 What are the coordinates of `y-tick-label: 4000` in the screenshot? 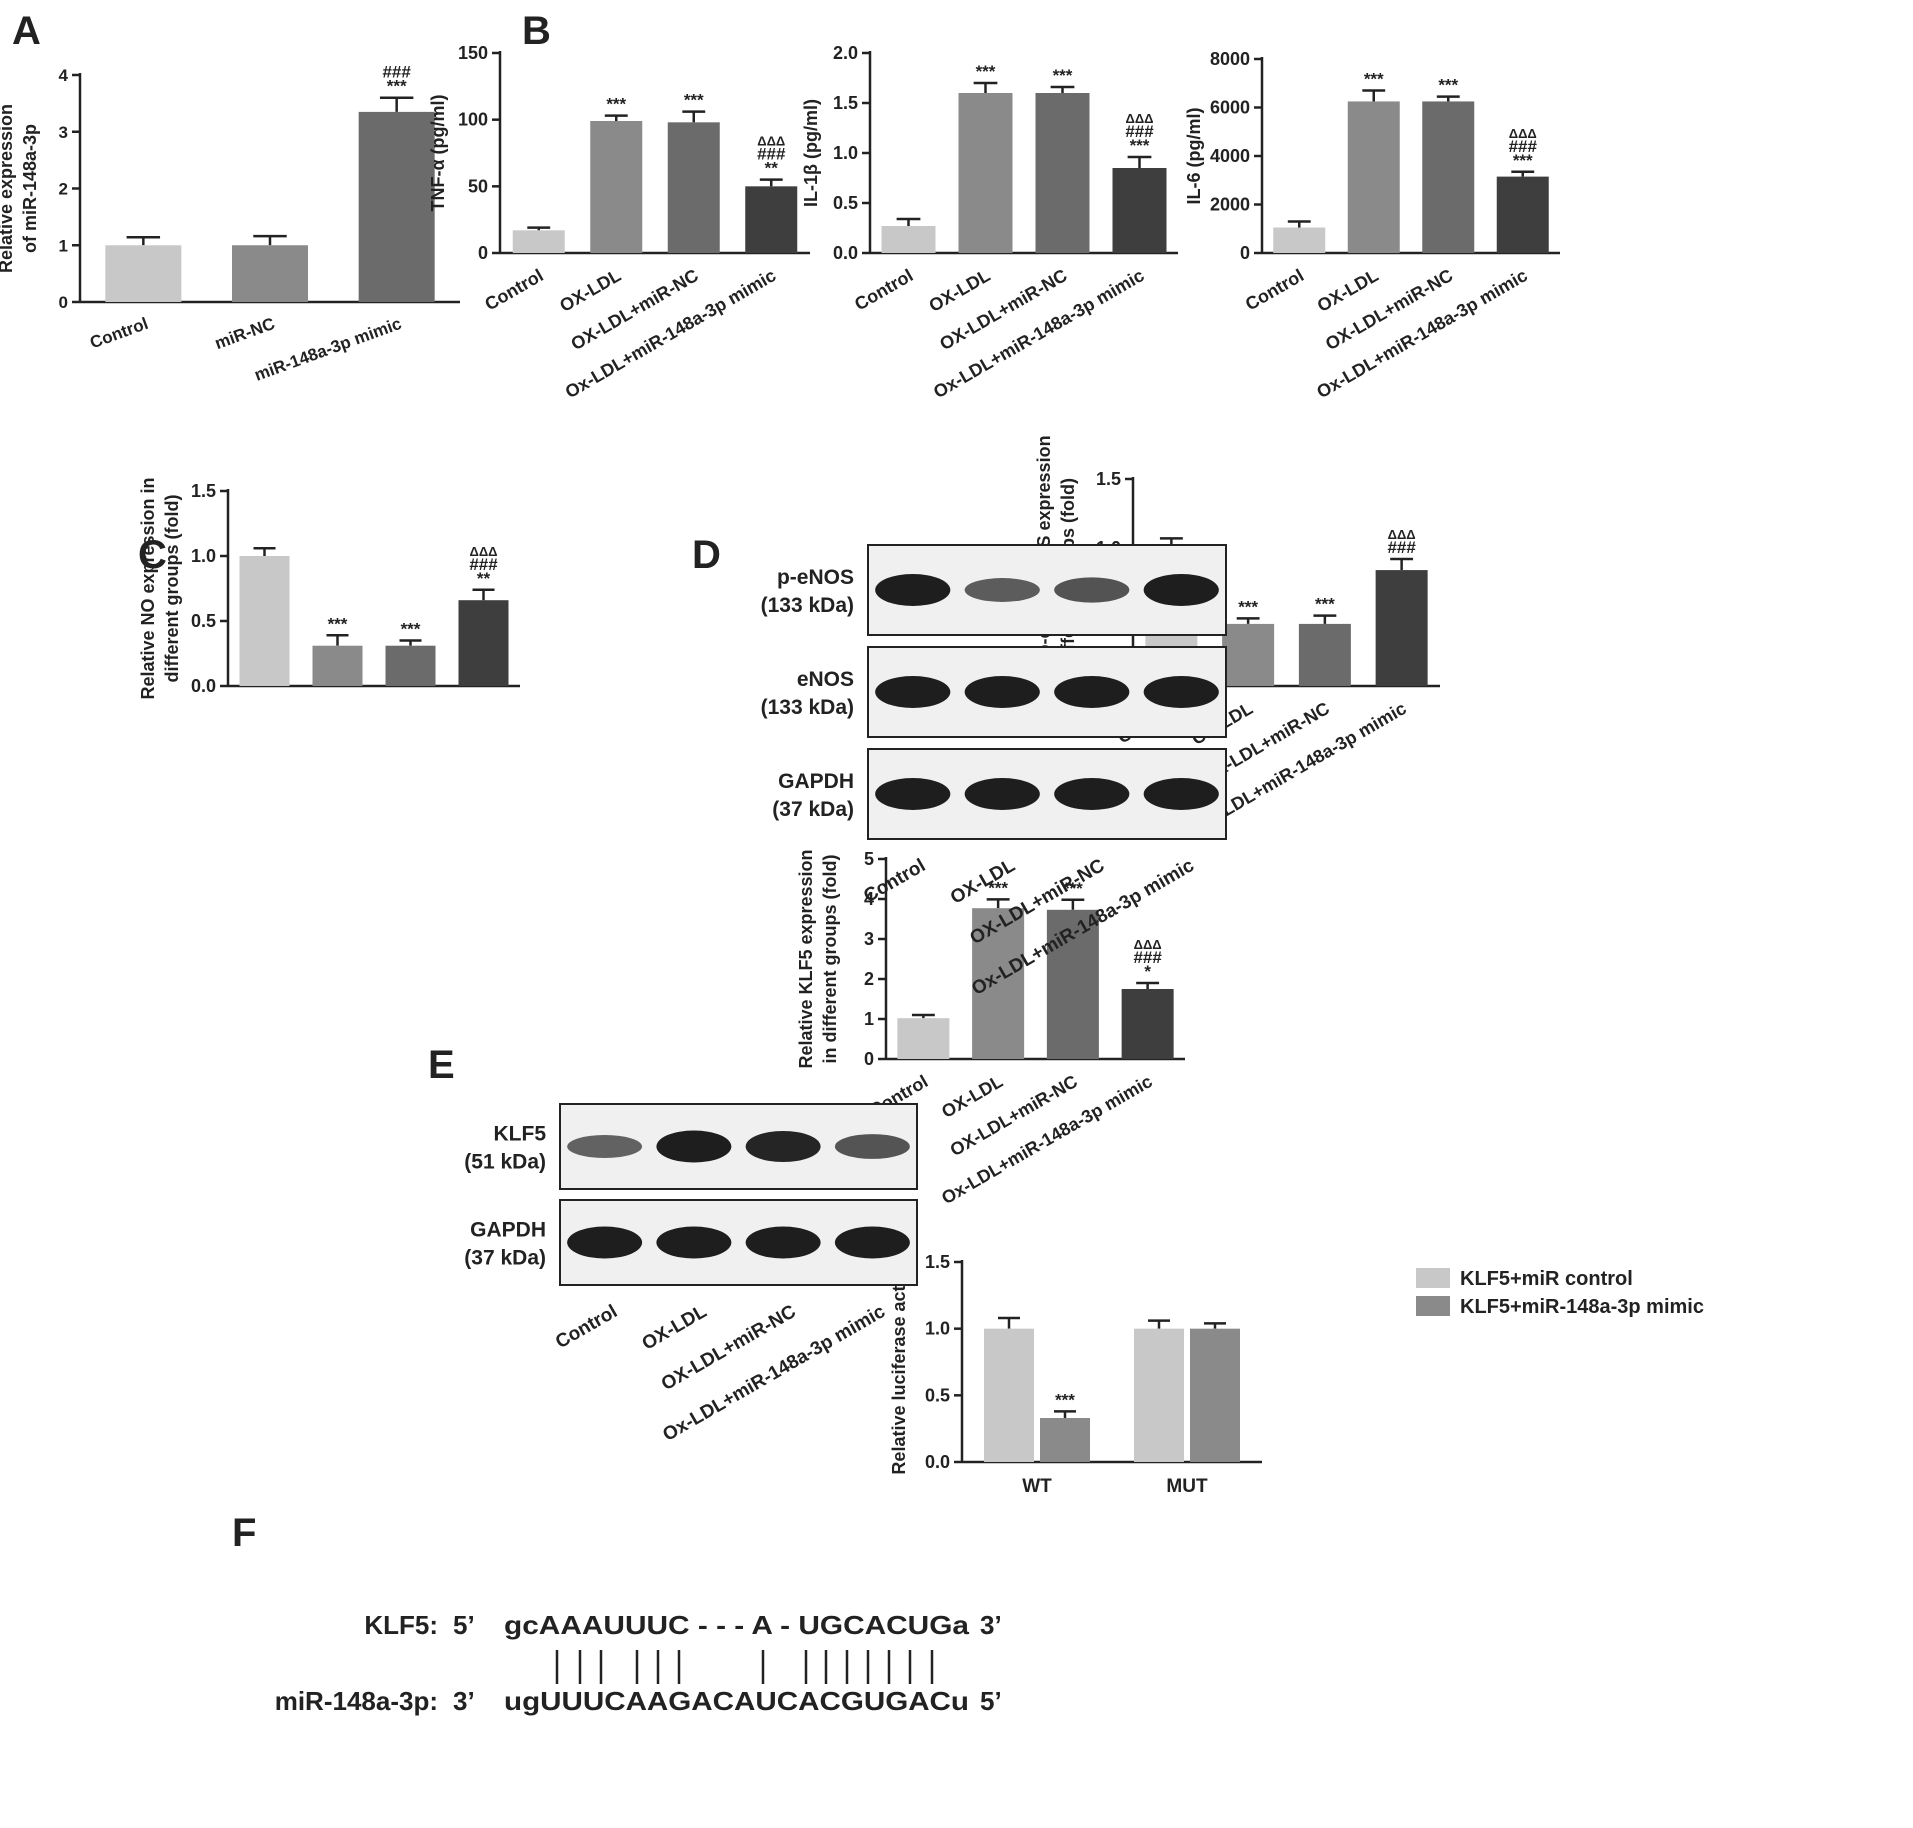 It's located at (1230, 156).